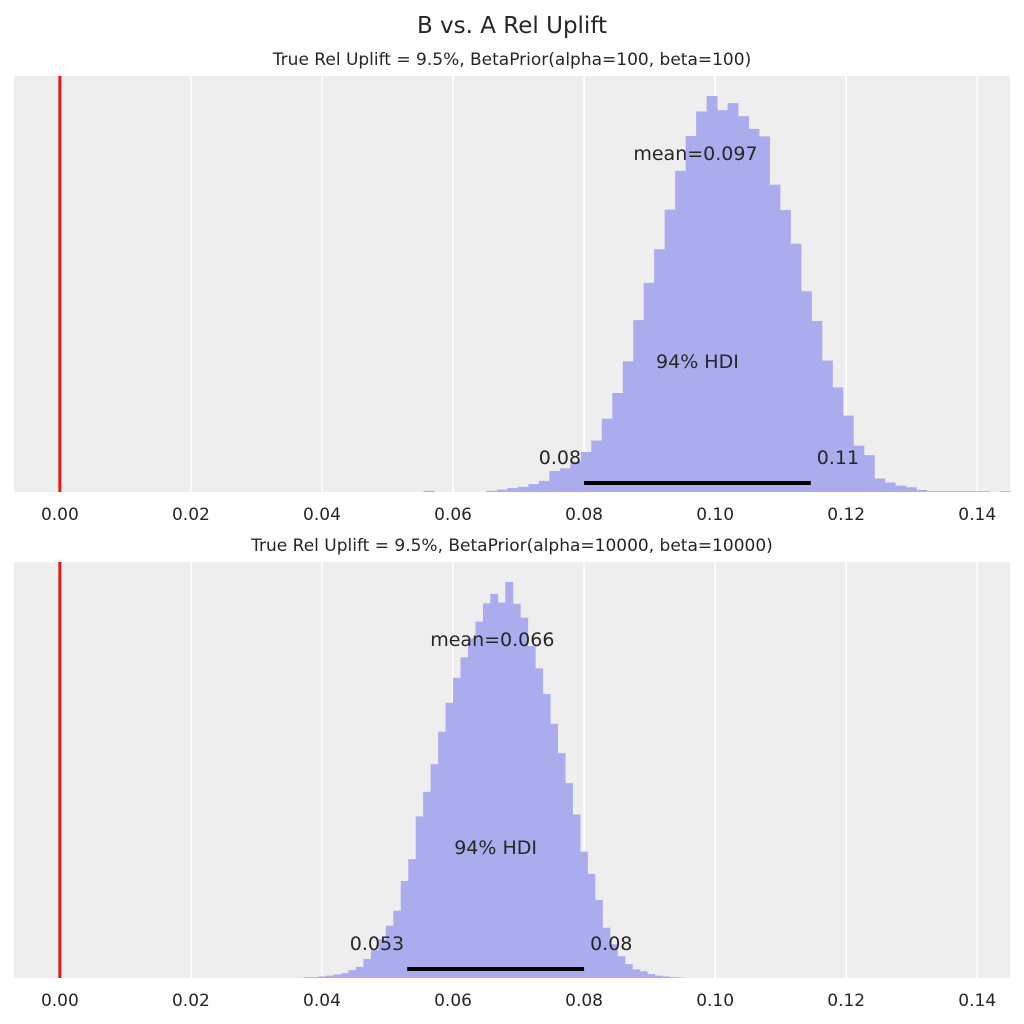 The height and width of the screenshot is (1024, 1024). Describe the element at coordinates (495, 848) in the screenshot. I see `hdi-label: 94% HDI` at that location.